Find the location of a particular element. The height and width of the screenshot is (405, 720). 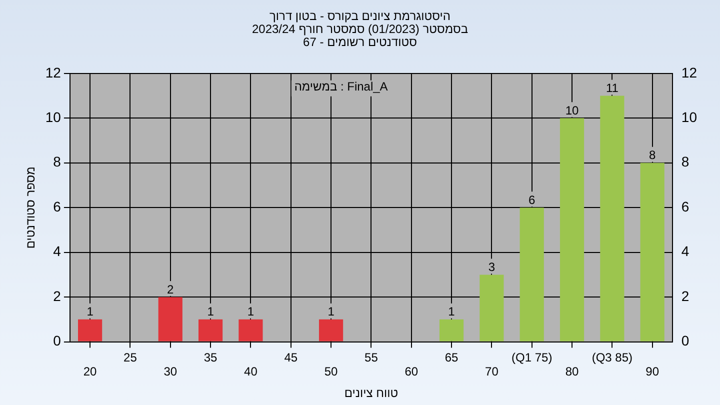

y-axis-title: מספר סטודנטים is located at coordinates (31, 207).